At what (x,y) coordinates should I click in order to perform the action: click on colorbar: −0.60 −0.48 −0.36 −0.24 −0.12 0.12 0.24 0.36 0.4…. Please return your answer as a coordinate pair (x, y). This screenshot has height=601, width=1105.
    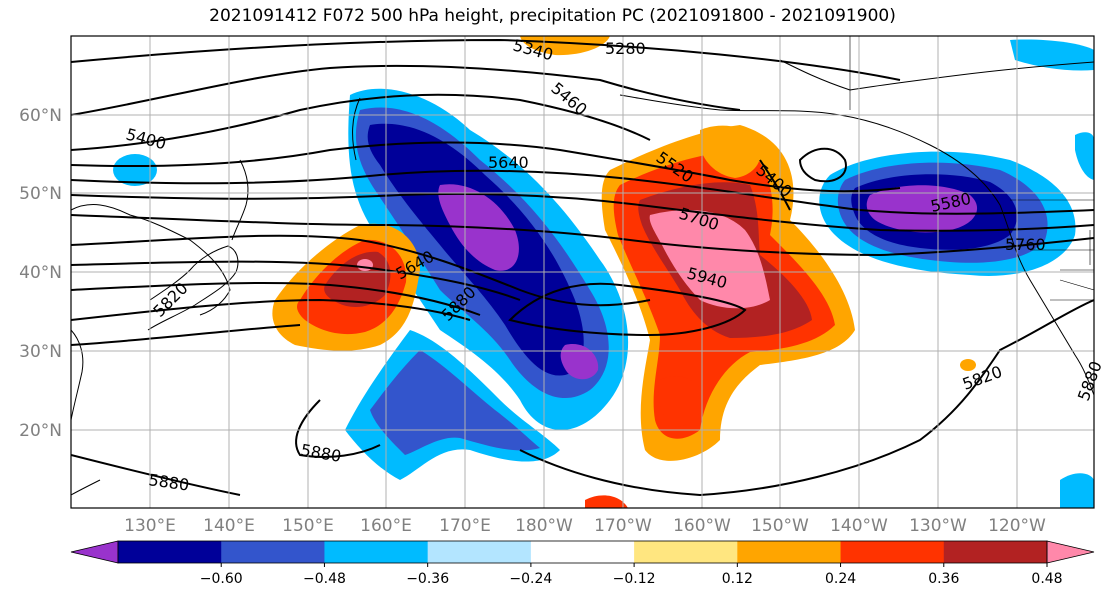
    Looking at the image, I should click on (582, 563).